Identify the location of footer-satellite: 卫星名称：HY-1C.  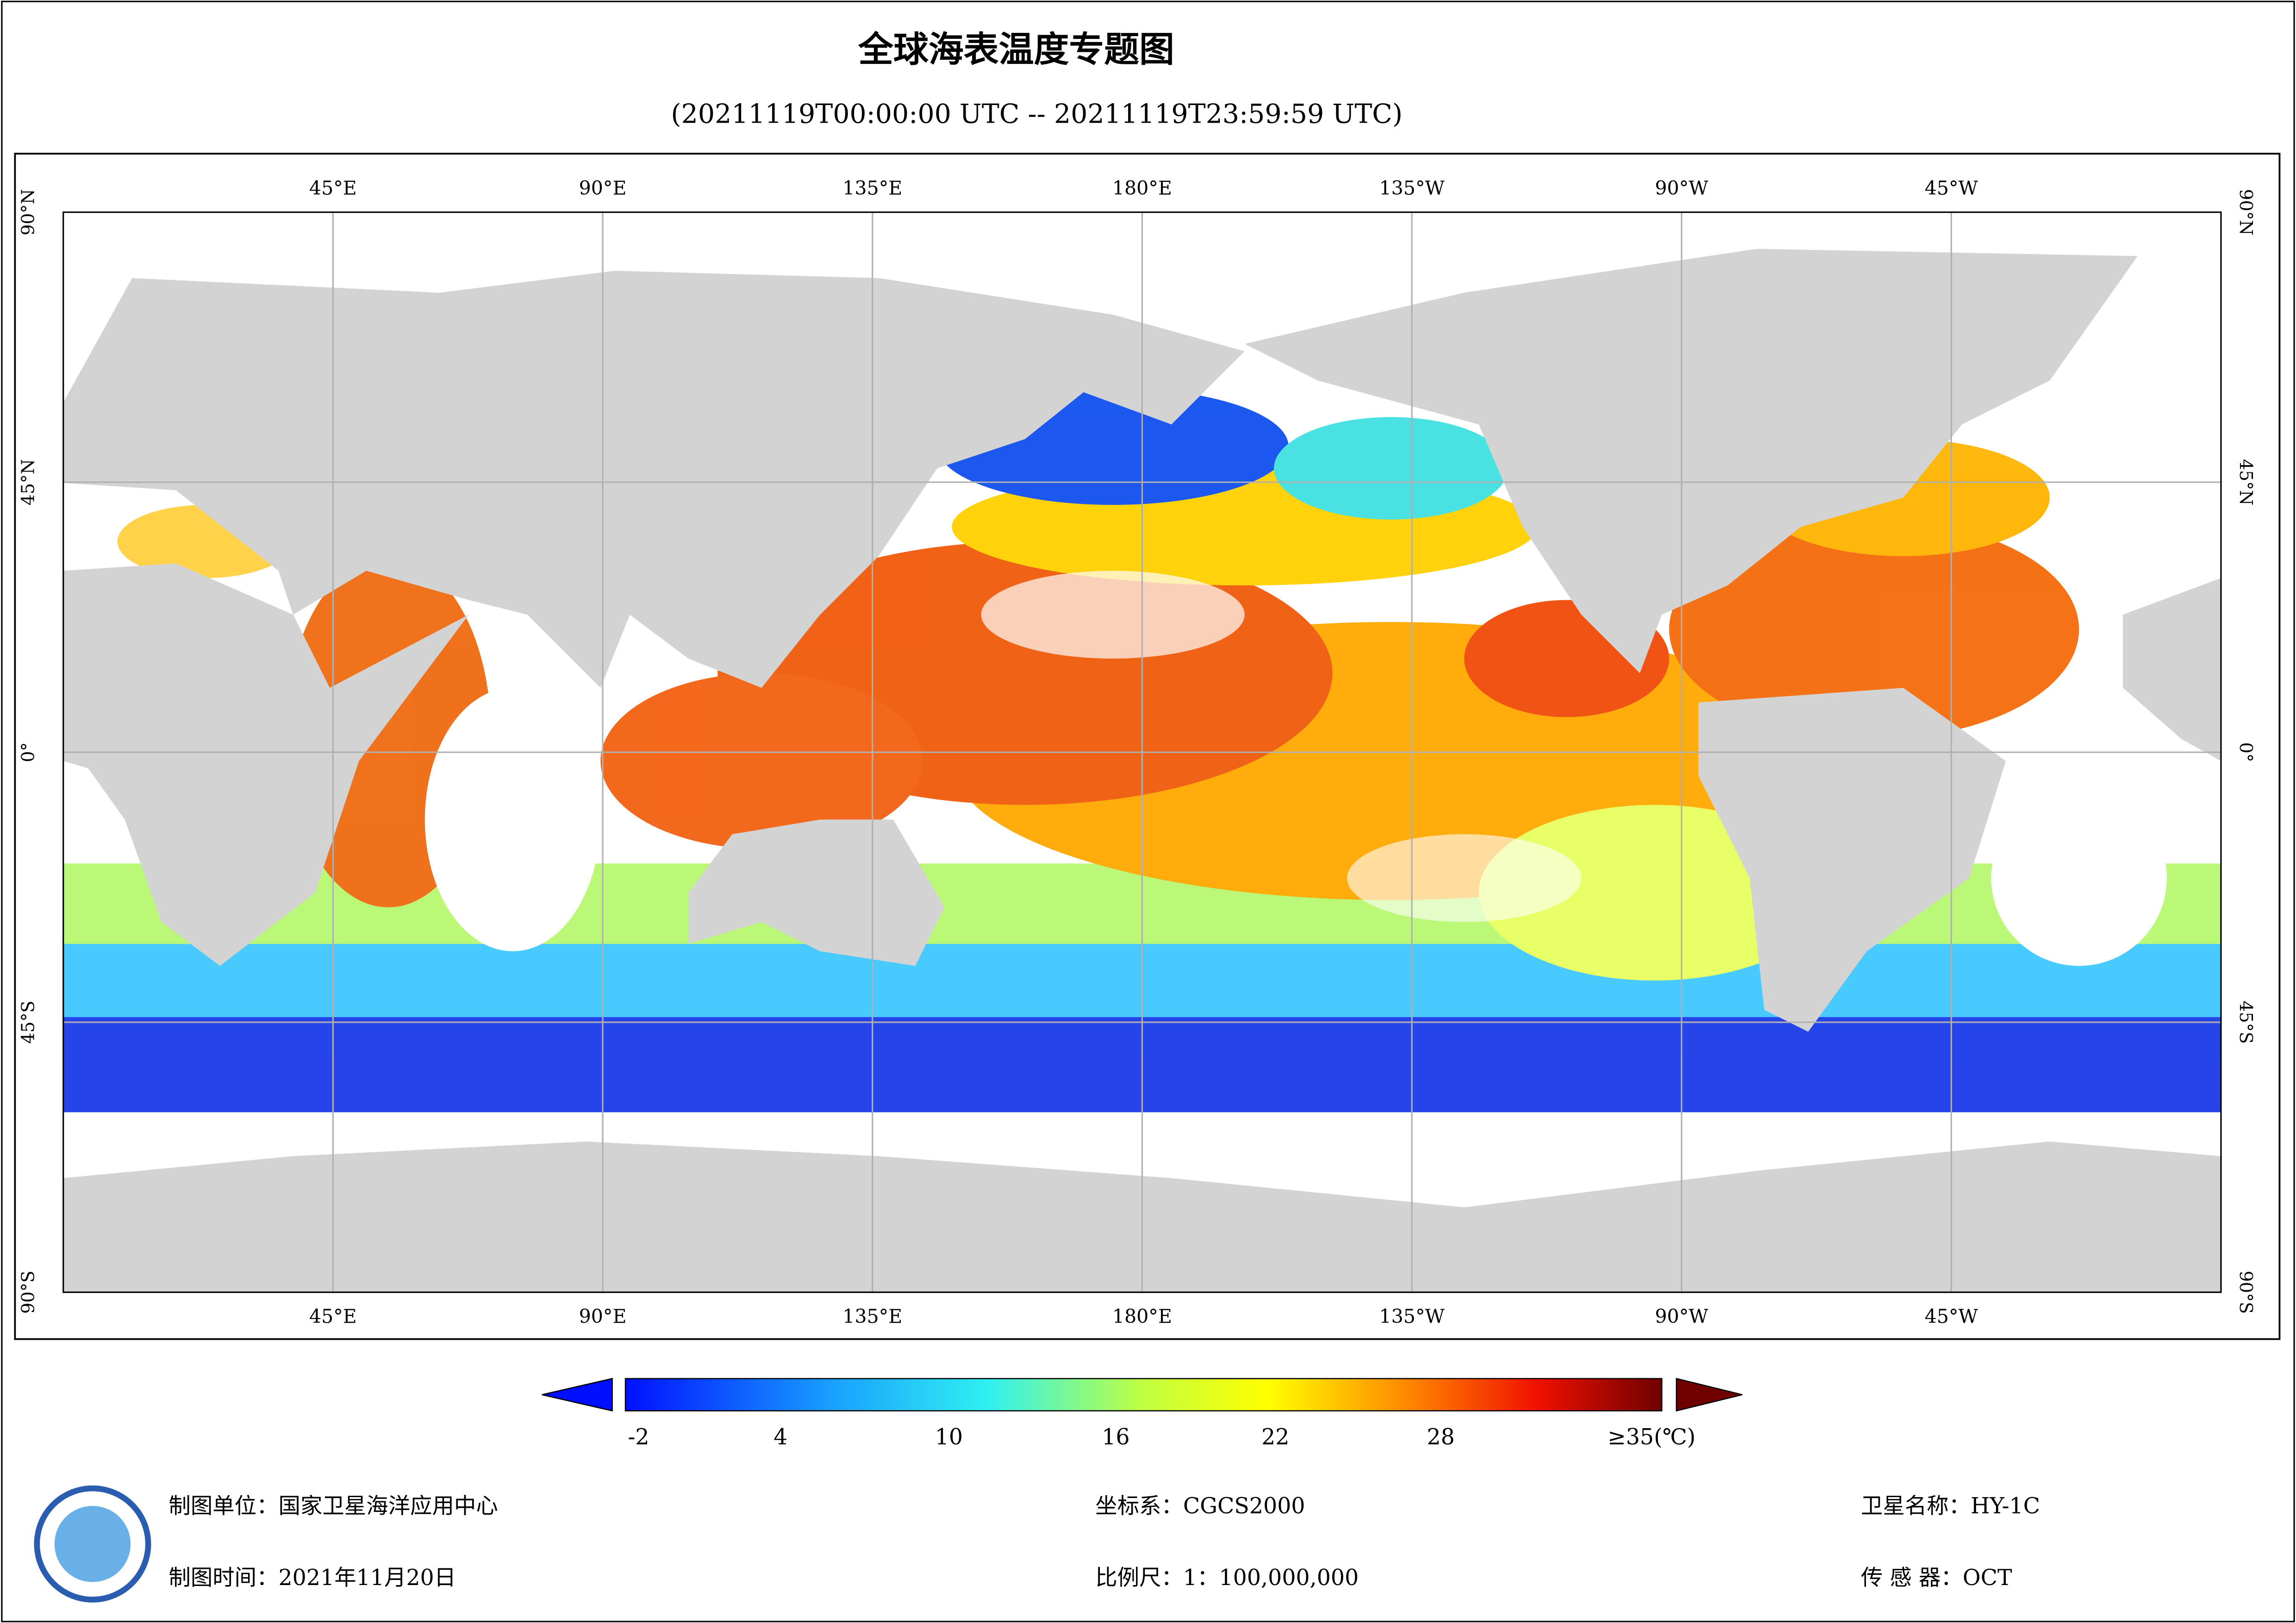
(1950, 1506).